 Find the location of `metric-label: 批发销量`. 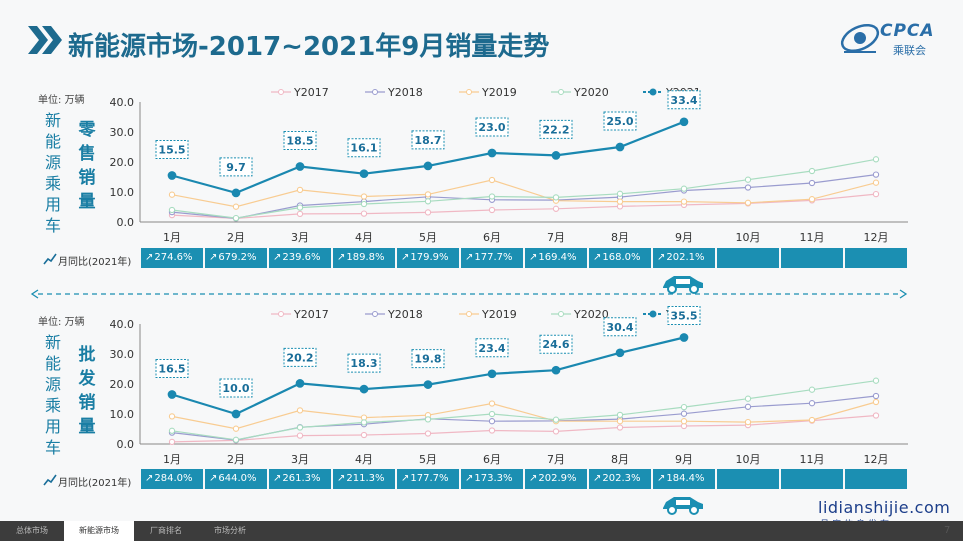

metric-label: 批发销量 is located at coordinates (87, 391).